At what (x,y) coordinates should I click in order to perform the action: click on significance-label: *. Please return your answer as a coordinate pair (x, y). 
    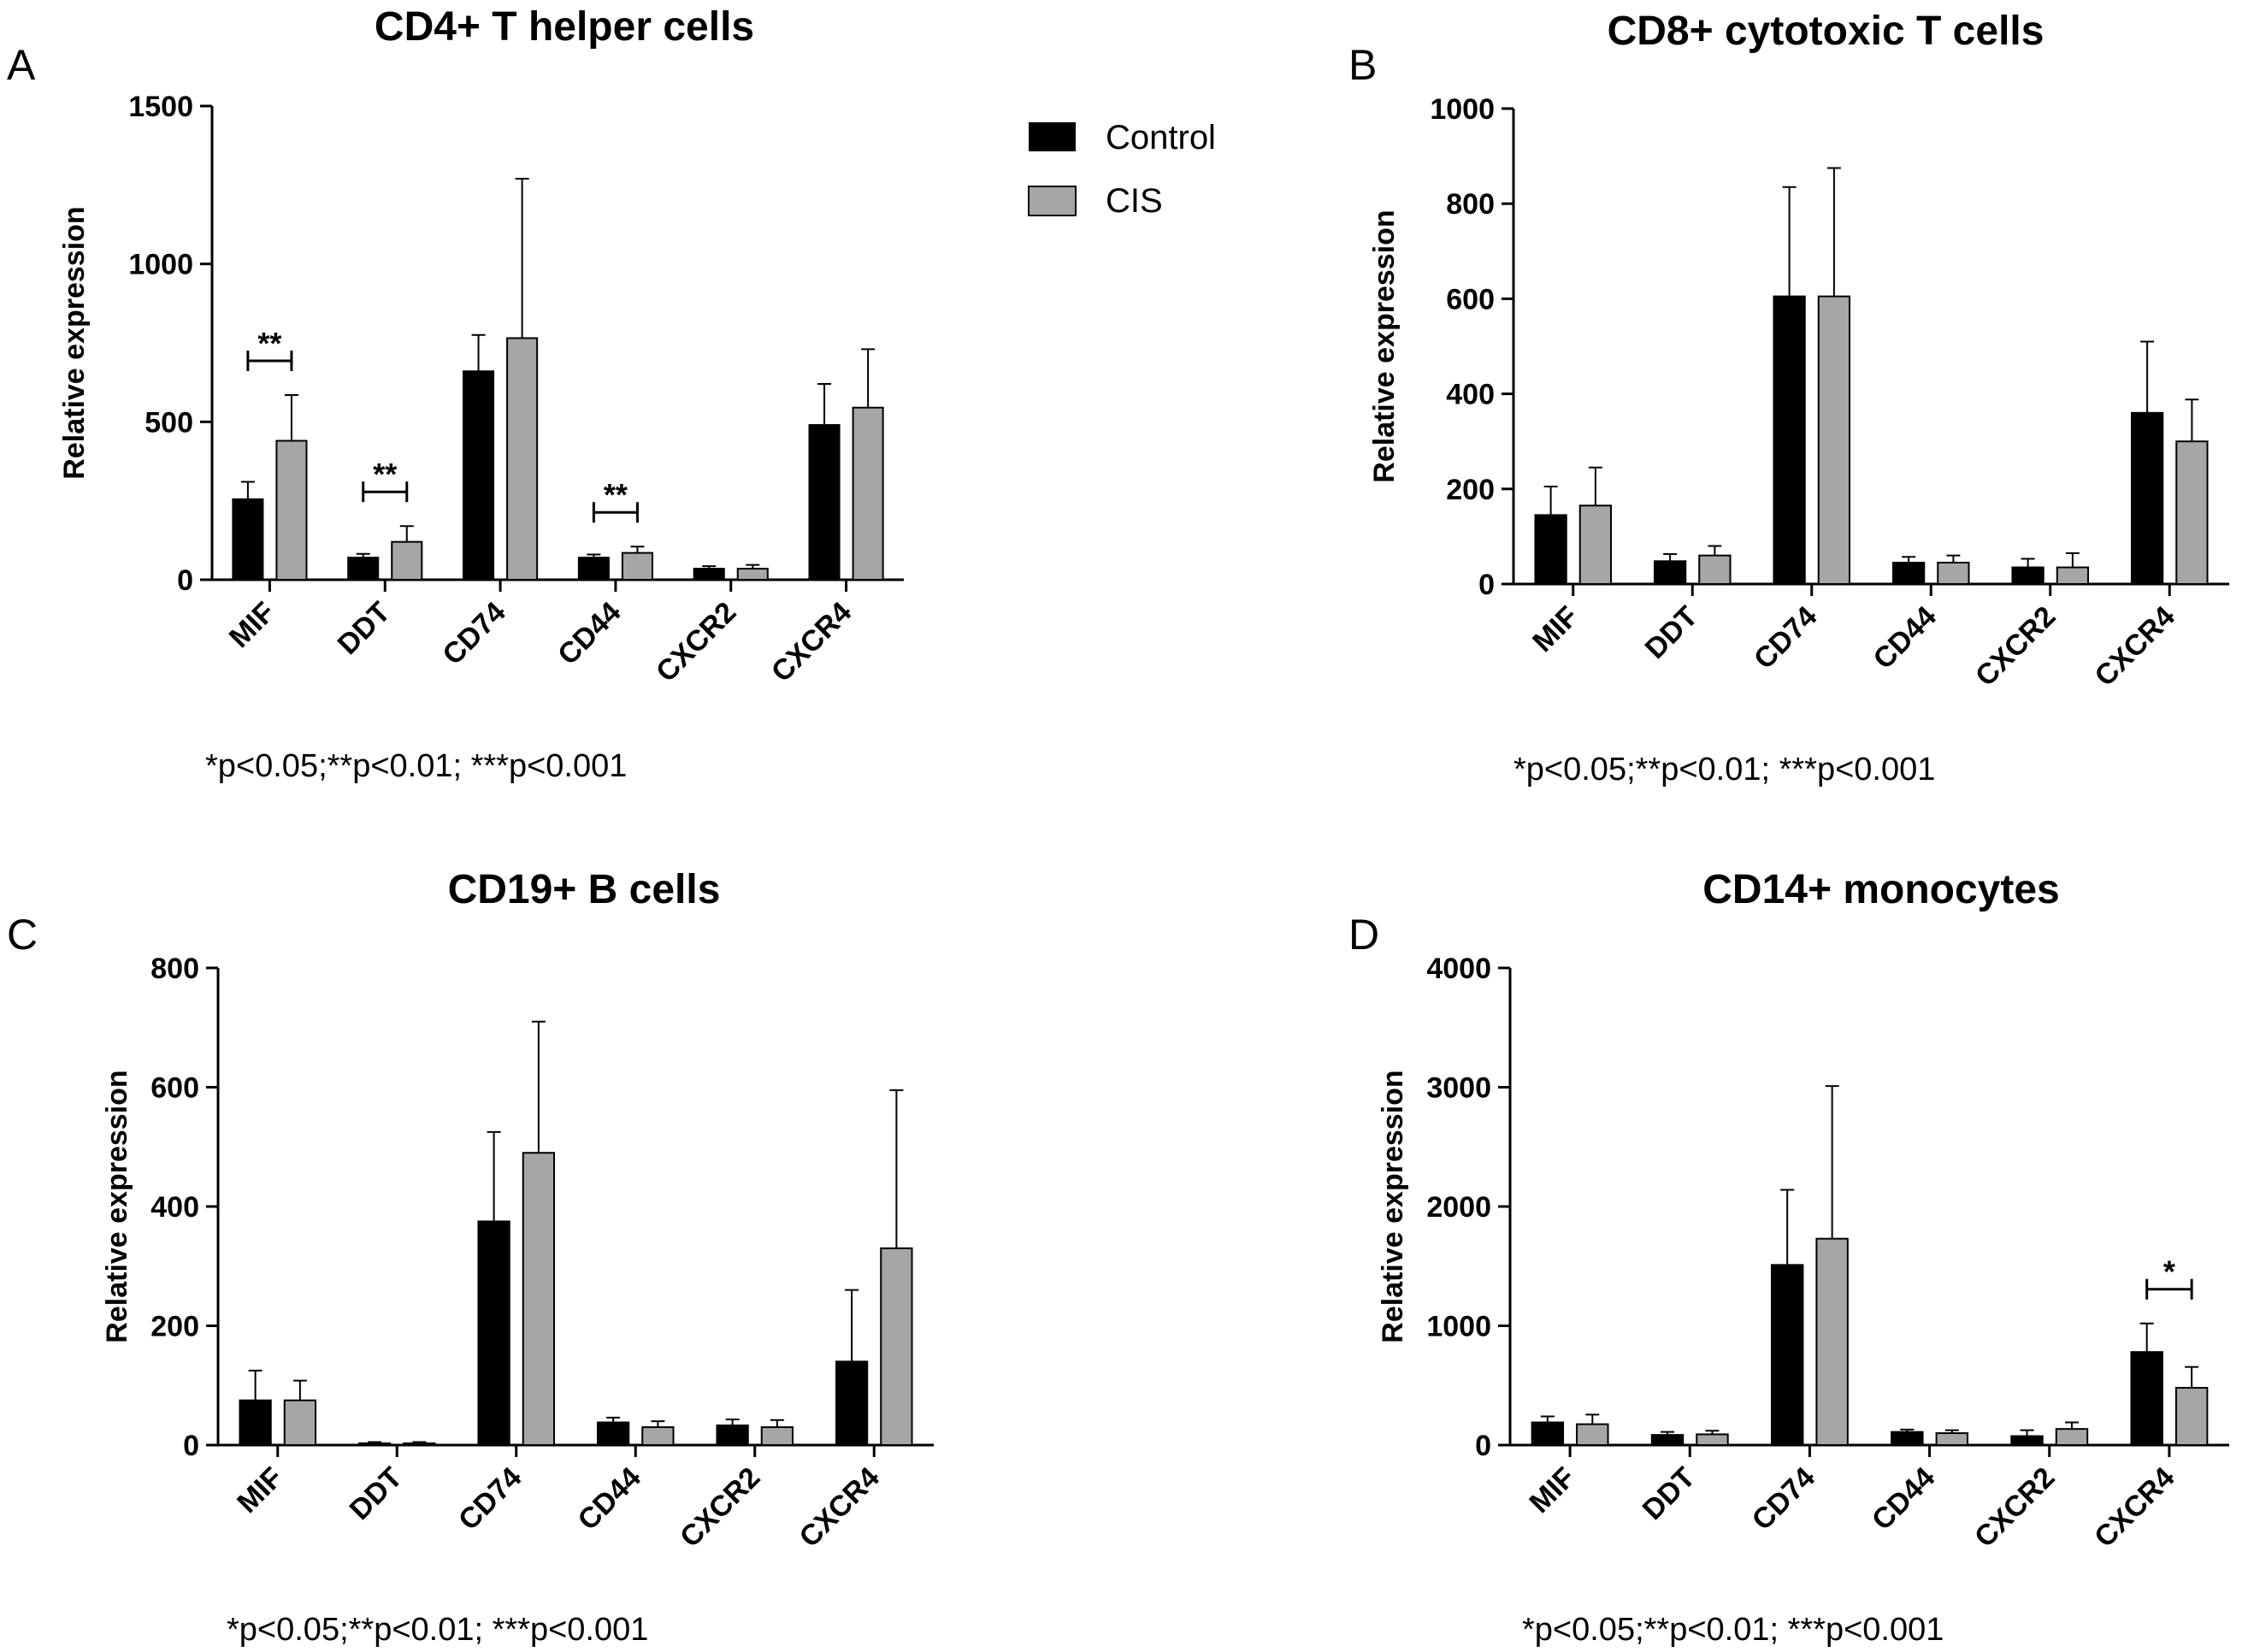
    Looking at the image, I should click on (2169, 1272).